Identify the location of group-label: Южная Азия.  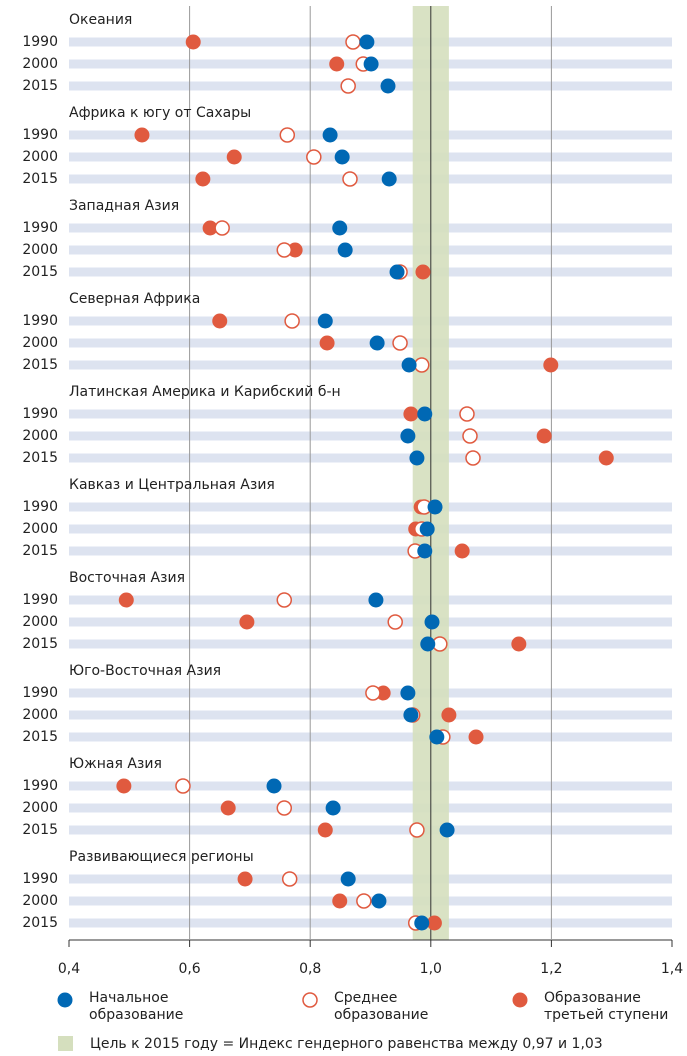
(115, 764).